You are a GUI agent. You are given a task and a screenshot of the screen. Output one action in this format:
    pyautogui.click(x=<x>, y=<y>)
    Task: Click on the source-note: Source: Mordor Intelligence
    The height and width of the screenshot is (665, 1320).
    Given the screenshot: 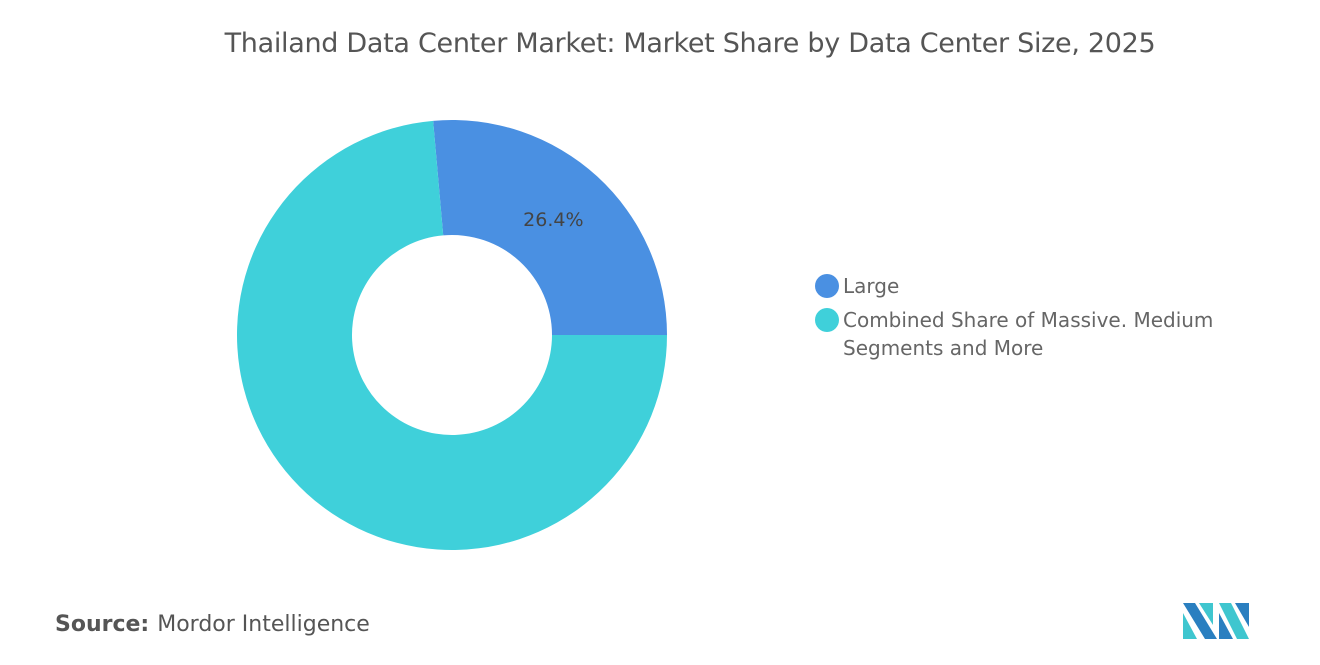 What is the action you would take?
    pyautogui.click(x=212, y=624)
    